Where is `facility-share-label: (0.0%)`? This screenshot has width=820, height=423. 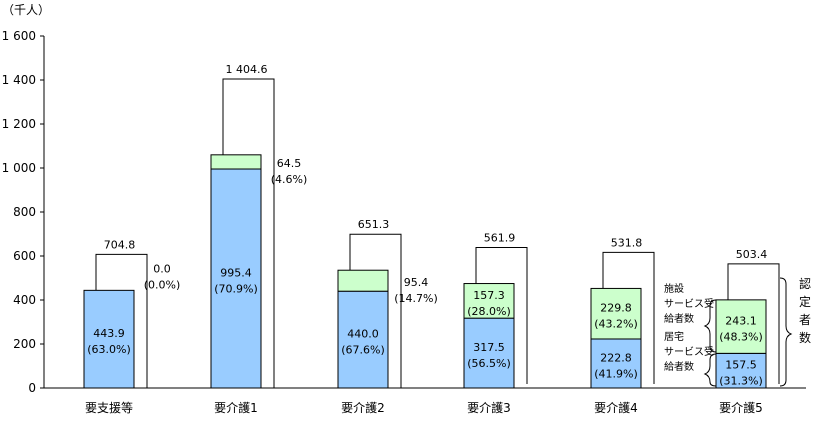
facility-share-label: (0.0%) is located at coordinates (162, 284).